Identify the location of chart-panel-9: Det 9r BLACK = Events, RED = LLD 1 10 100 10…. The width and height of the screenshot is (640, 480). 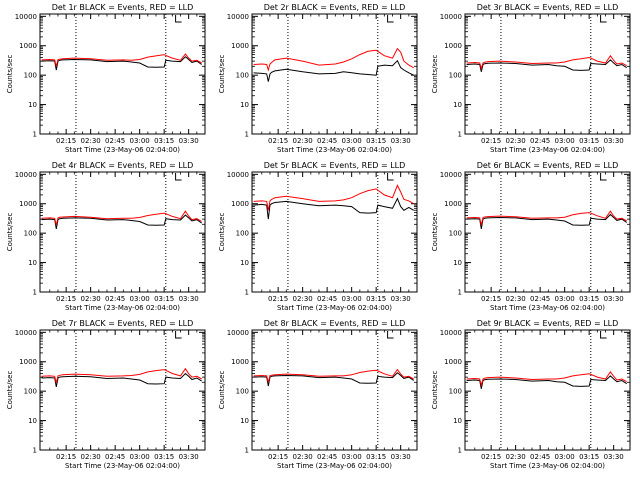
(531, 394).